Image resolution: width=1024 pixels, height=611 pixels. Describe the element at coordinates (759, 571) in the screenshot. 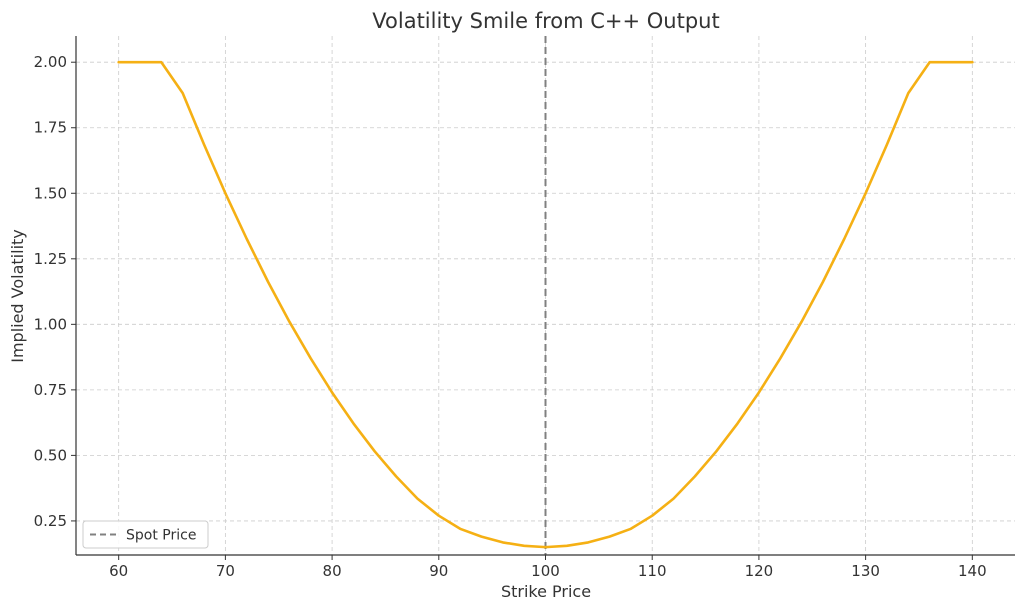

I see `x-tick-label: 120` at that location.